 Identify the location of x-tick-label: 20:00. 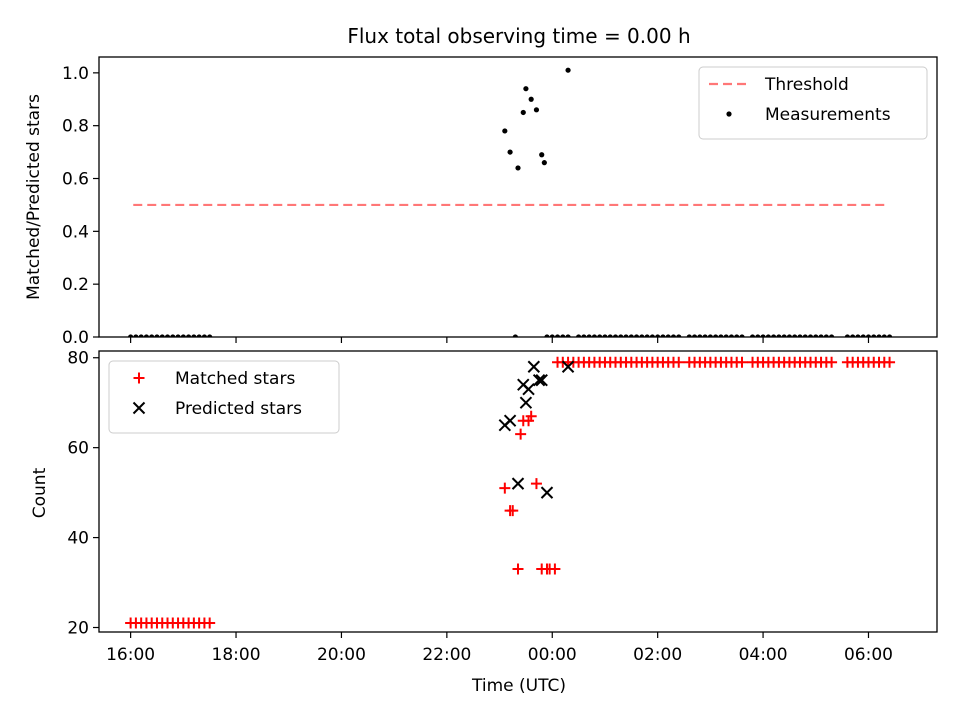
(341, 655).